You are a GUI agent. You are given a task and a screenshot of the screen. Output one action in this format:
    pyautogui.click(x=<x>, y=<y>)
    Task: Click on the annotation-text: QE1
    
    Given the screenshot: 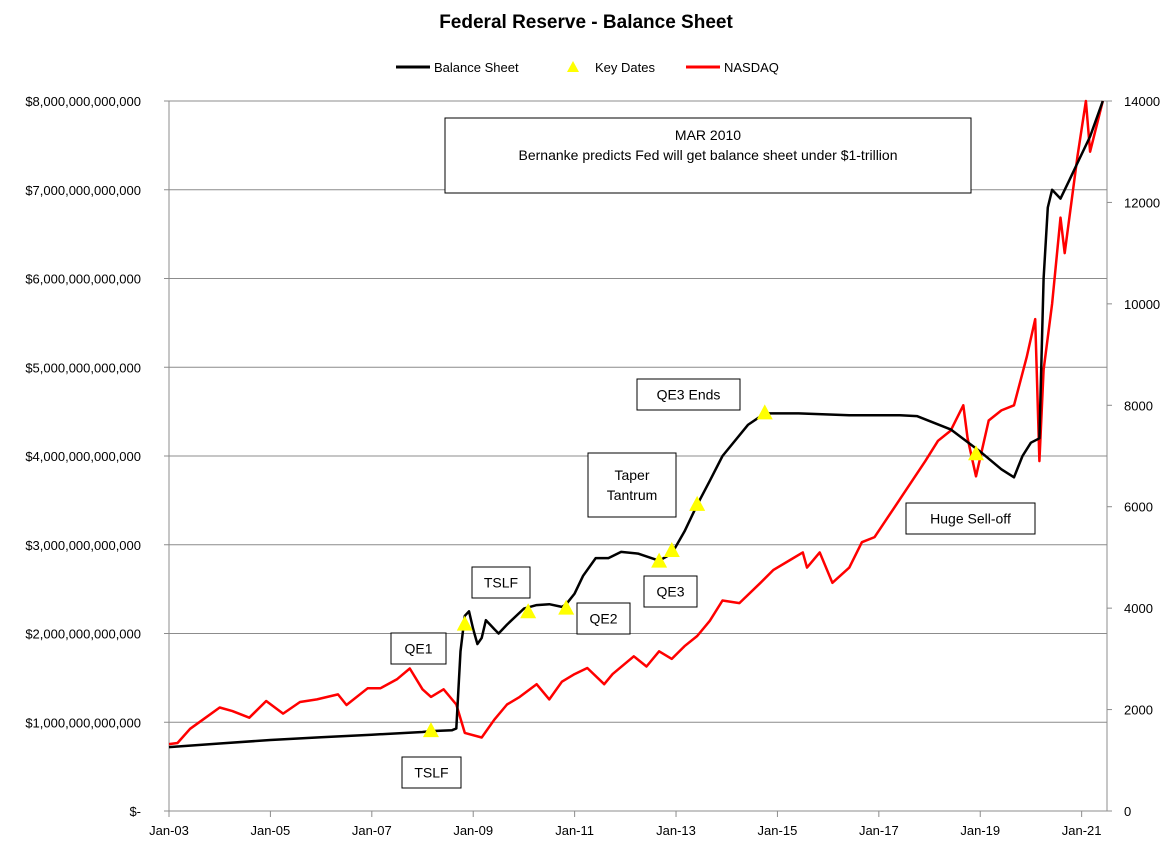 What is the action you would take?
    pyautogui.click(x=418, y=649)
    